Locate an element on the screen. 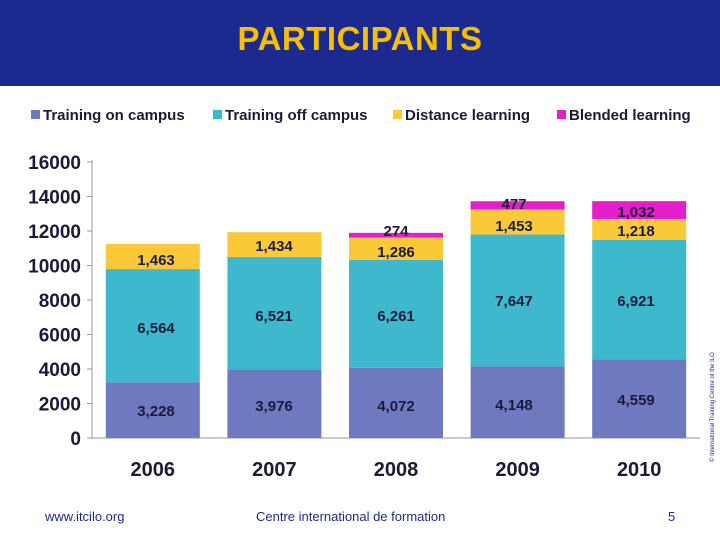 The image size is (720, 540). data-label-2006-series-2: 1,463 is located at coordinates (156, 260).